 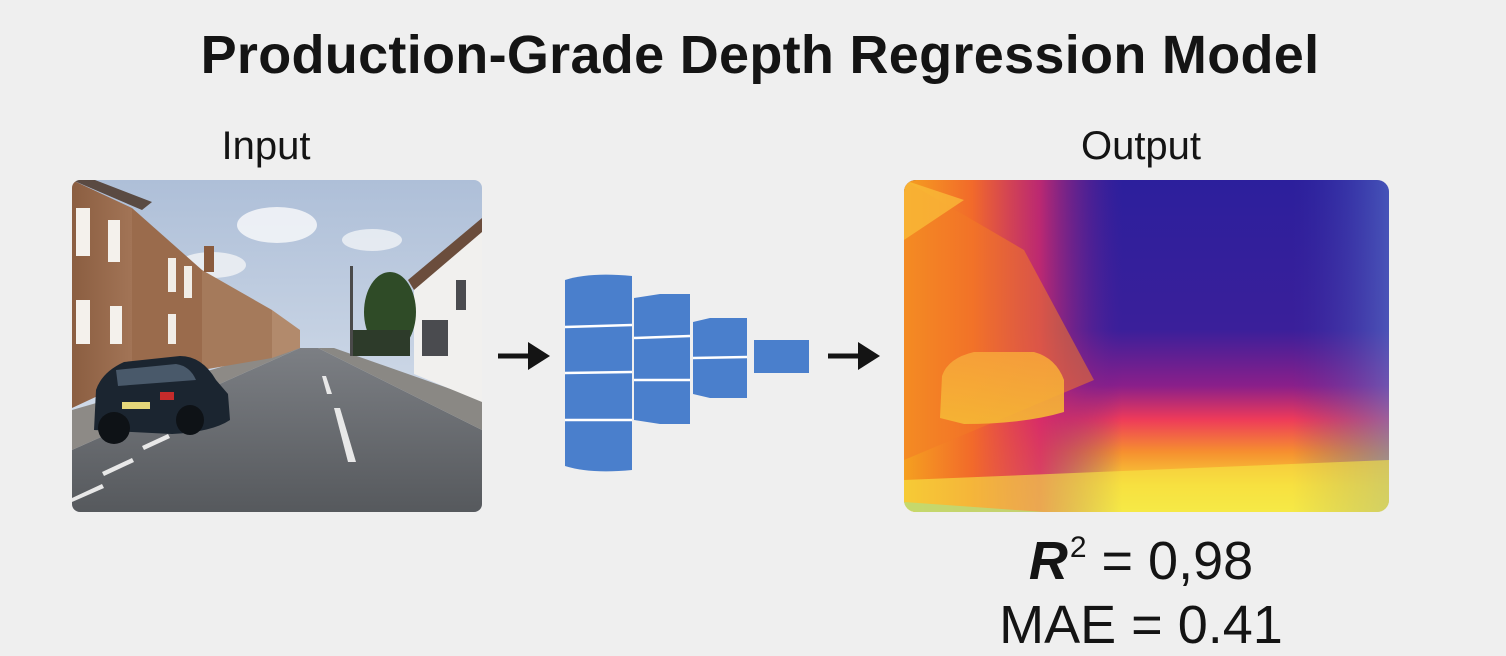 I want to click on diagram-title: Production-Grade Depth Regression Model, so click(x=760, y=55).